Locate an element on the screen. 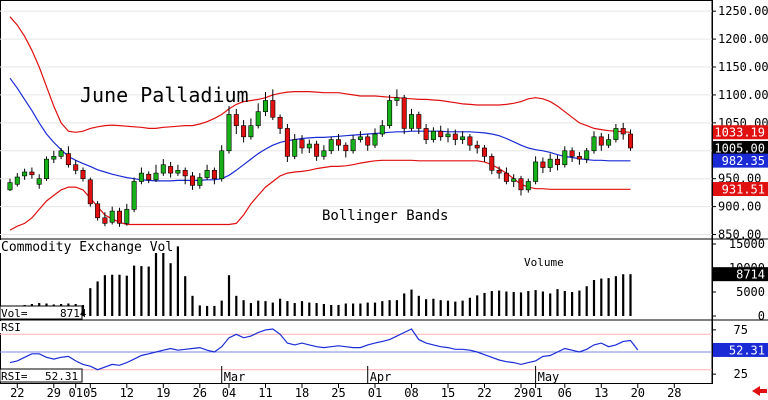  volume-readout-label: Vol= is located at coordinates (14, 313).